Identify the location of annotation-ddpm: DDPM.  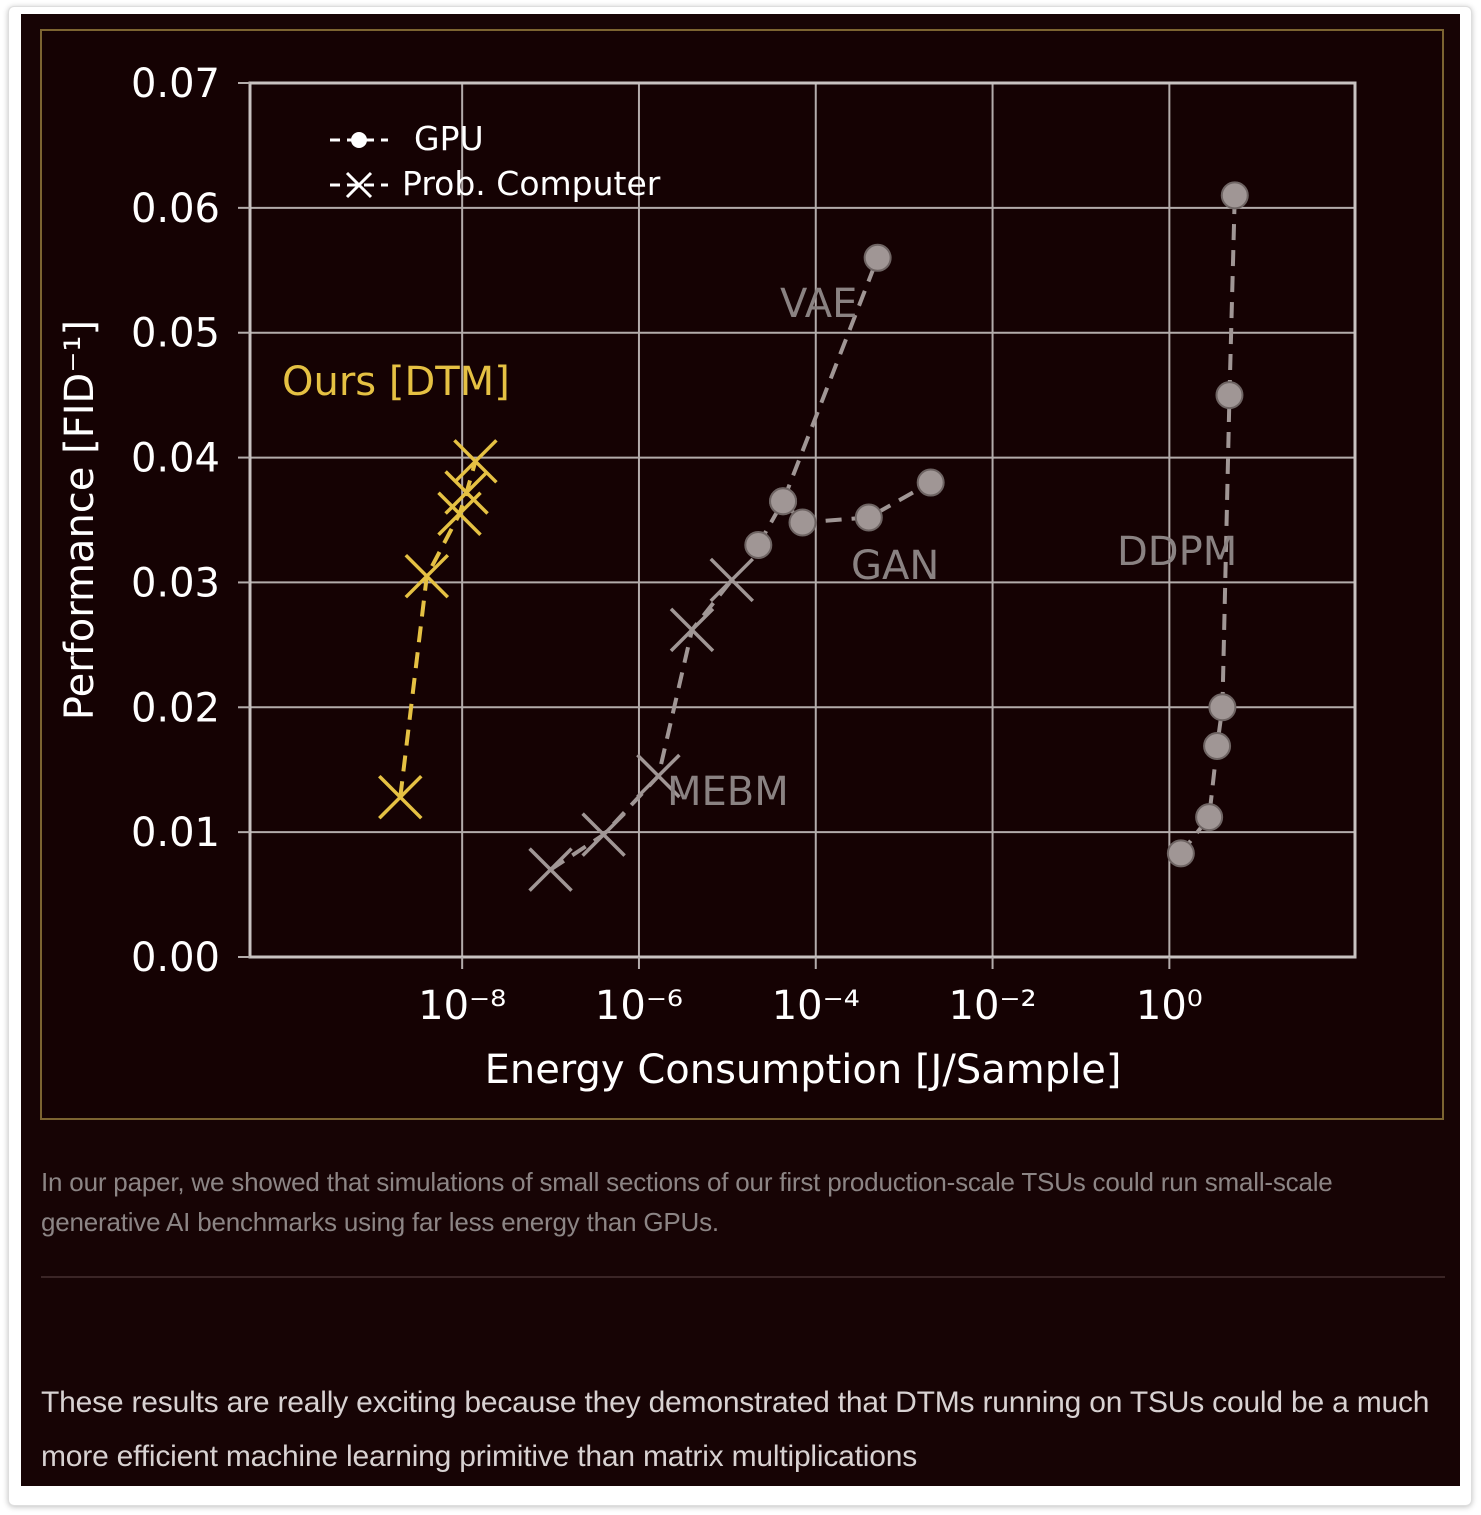
(1177, 552).